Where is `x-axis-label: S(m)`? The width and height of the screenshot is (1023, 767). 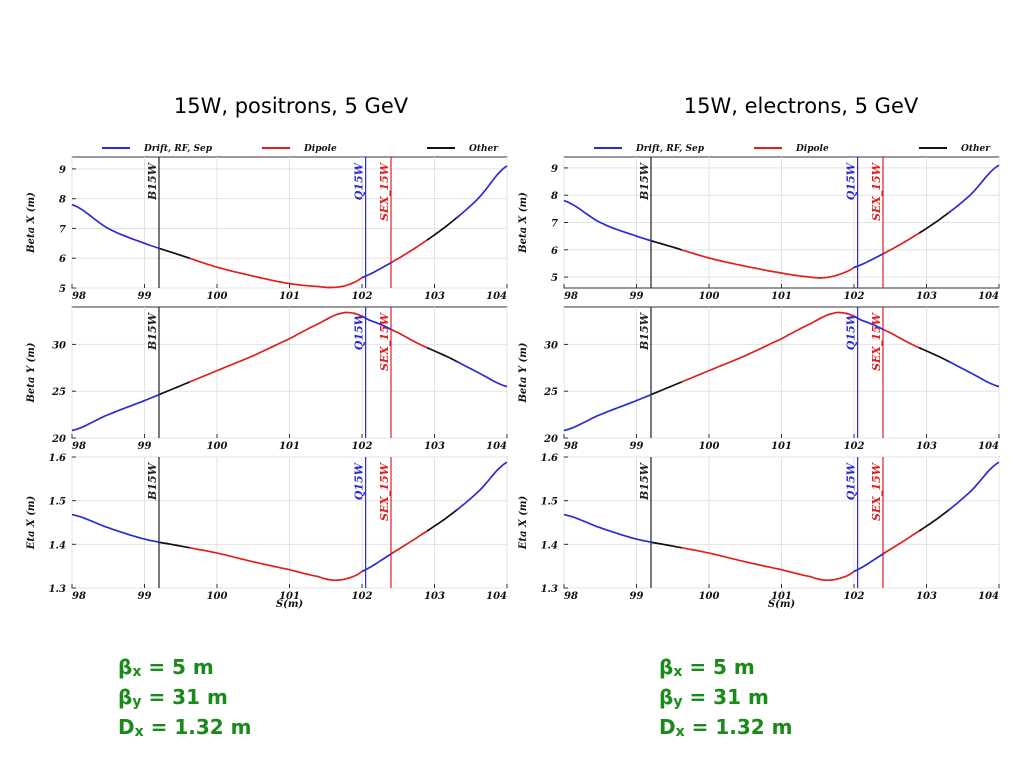
x-axis-label: S(m) is located at coordinates (782, 604).